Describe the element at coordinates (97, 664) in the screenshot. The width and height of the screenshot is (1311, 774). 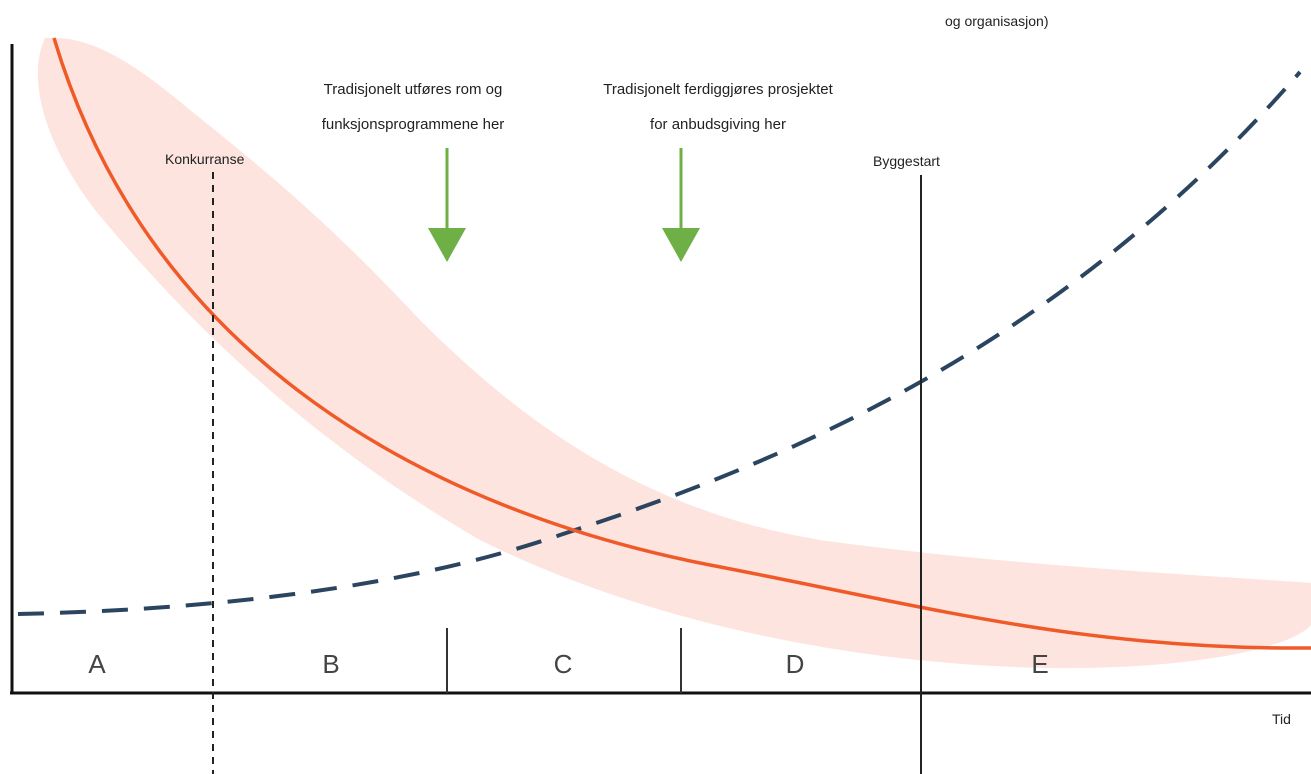
I see `phase-label-a: A` at that location.